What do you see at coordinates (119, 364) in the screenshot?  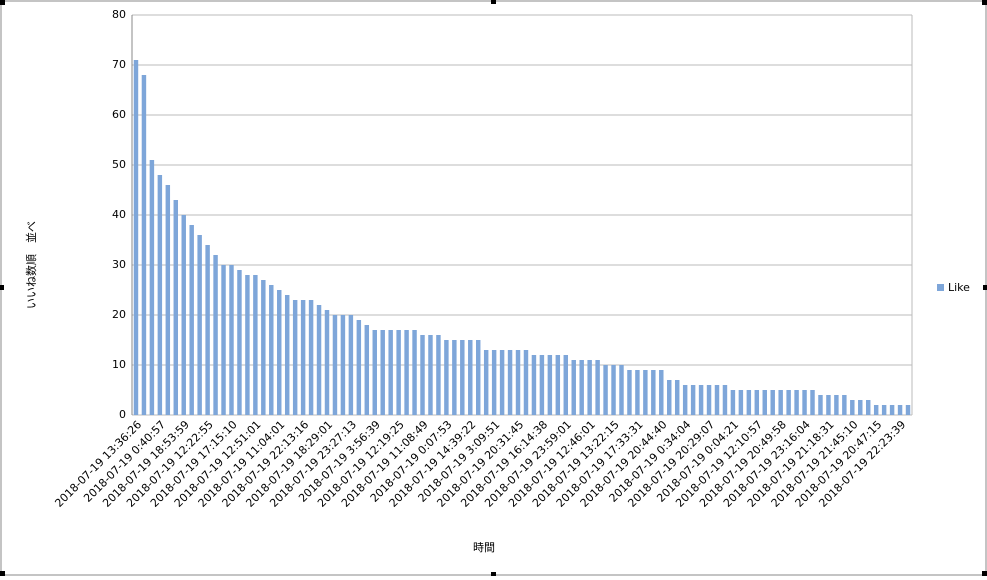 I see `y-tick-label: 10` at bounding box center [119, 364].